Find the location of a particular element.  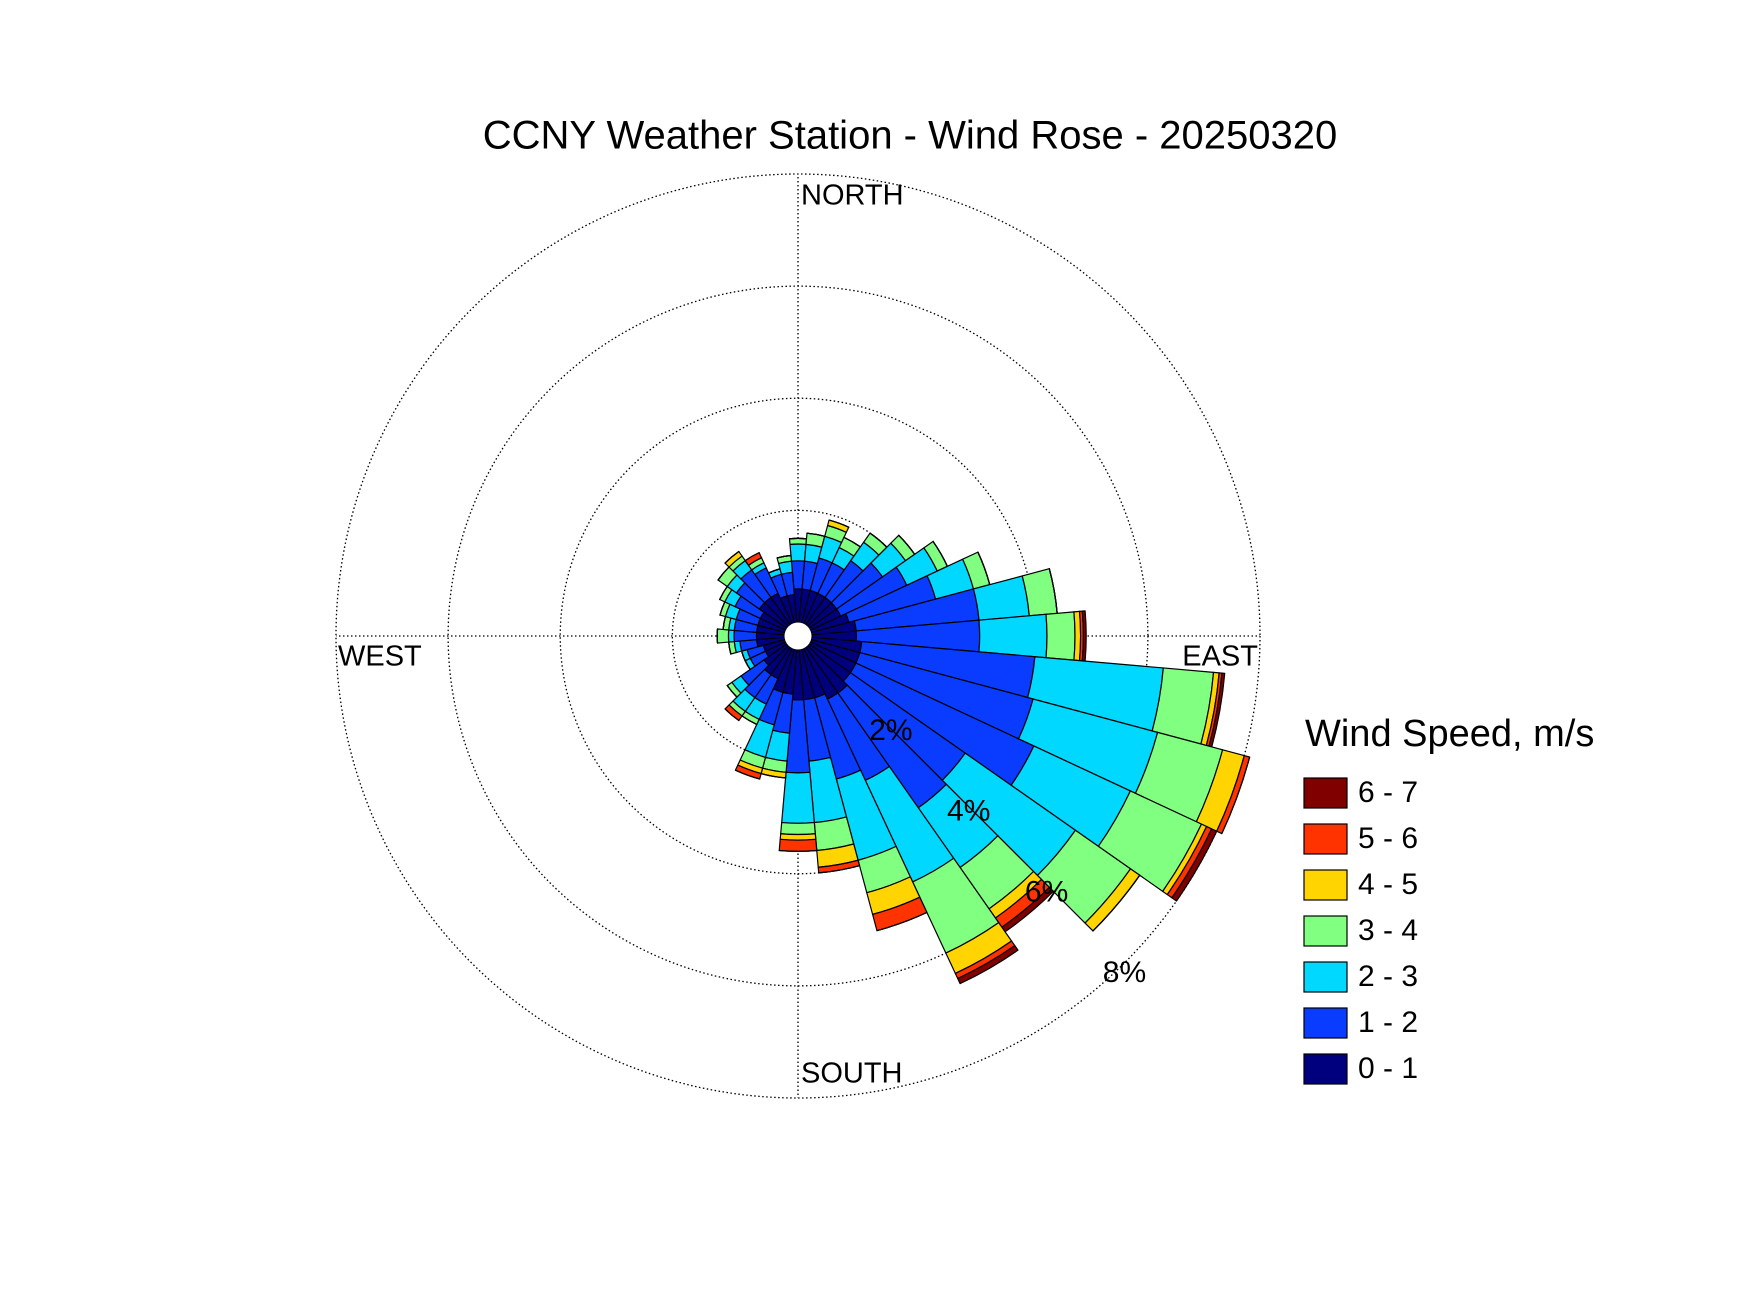

radial-tick-label: 8% is located at coordinates (1124, 972).